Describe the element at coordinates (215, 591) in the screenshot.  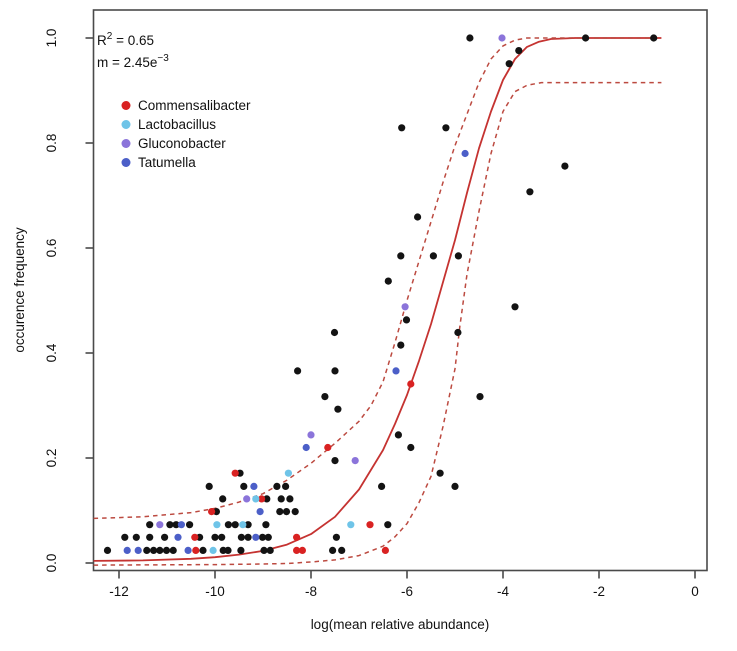
I see `x-tick-label: -10` at that location.